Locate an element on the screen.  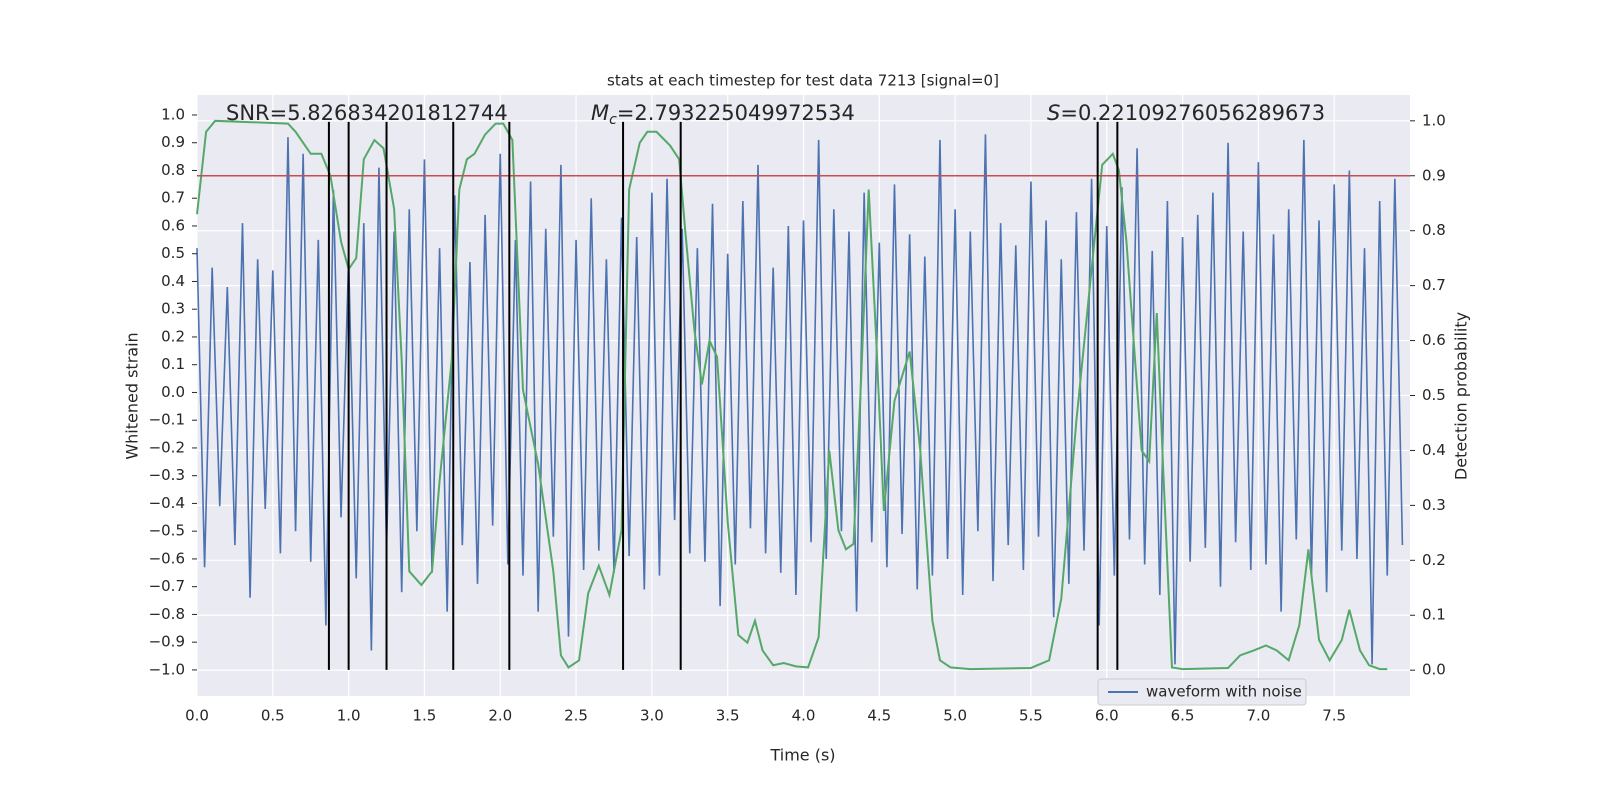
x-tick-label: 5.5 is located at coordinates (1031, 716).